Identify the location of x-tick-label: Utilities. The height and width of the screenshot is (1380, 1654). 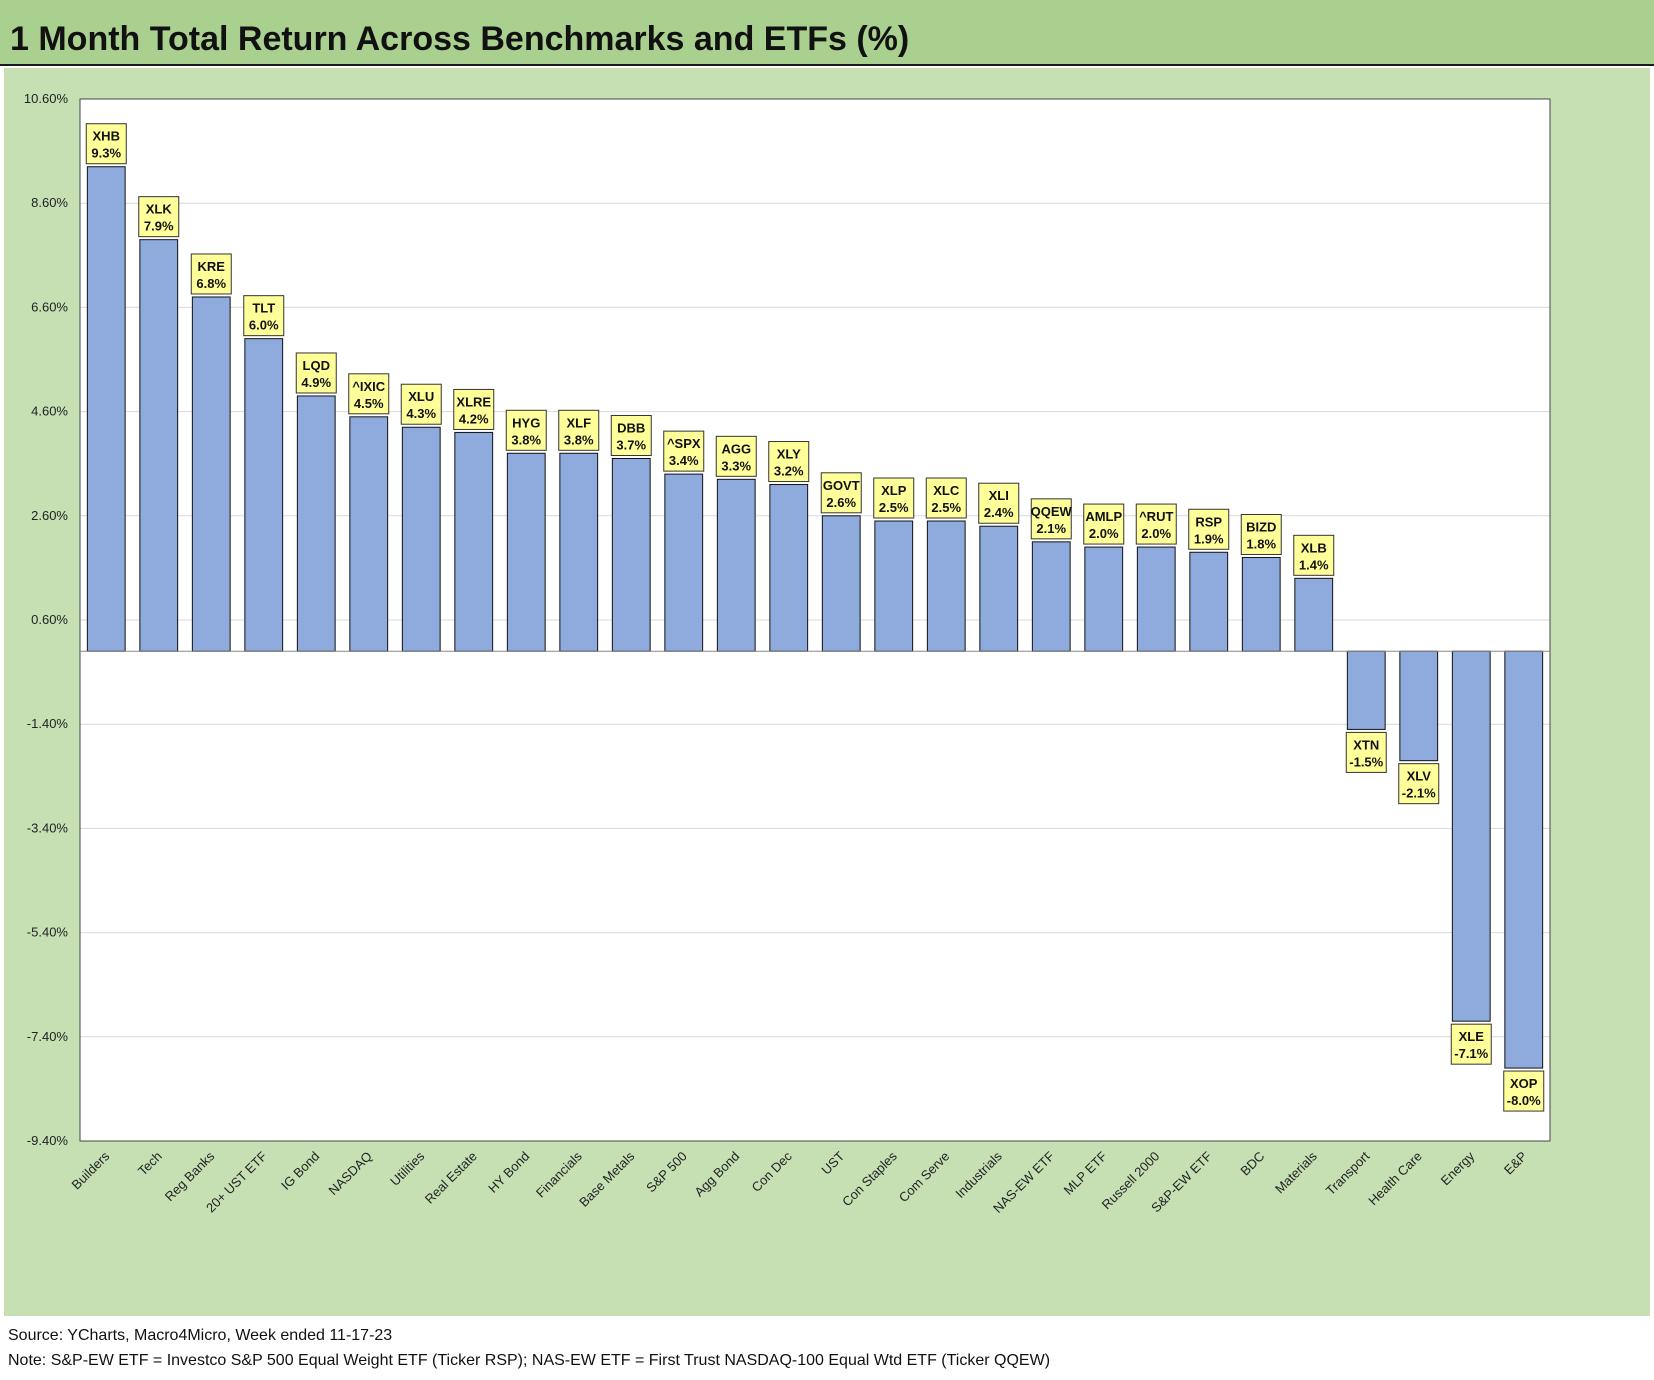
(407, 1168).